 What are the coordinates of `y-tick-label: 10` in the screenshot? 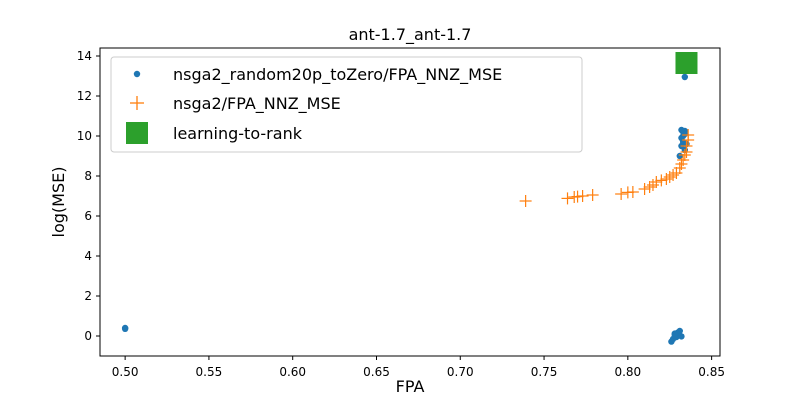 It's located at (84, 136).